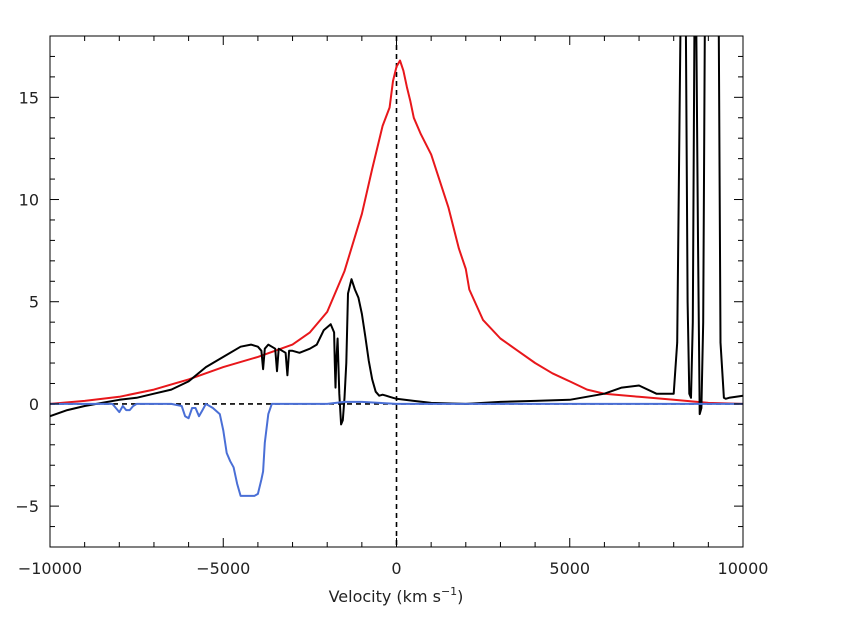  What do you see at coordinates (449, 591) in the screenshot?
I see `x-axis-label-superscript: −1` at bounding box center [449, 591].